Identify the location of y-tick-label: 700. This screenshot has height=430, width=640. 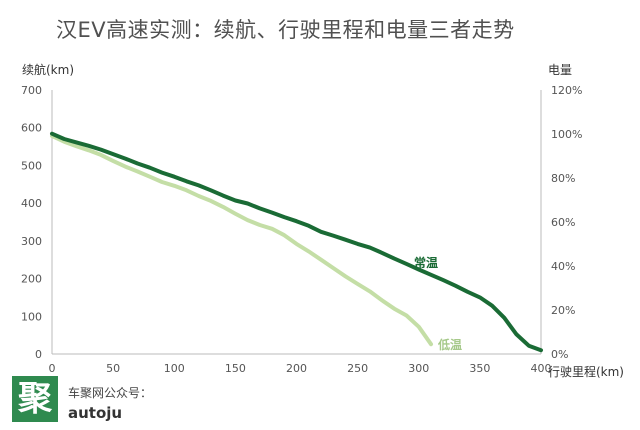
(31, 90).